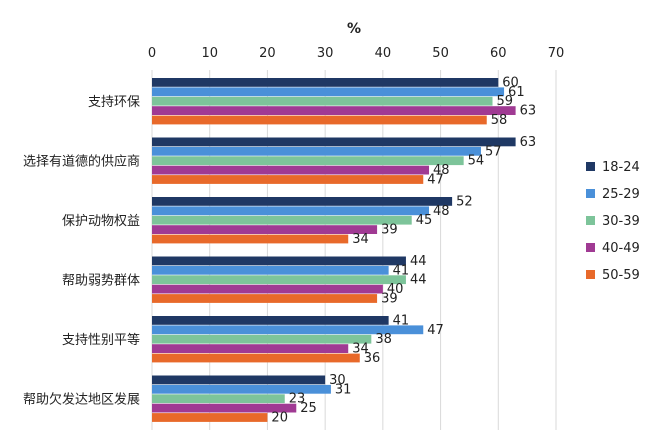 Image resolution: width=650 pixels, height=443 pixels. Describe the element at coordinates (621, 248) in the screenshot. I see `legend-label: 40-49` at that location.